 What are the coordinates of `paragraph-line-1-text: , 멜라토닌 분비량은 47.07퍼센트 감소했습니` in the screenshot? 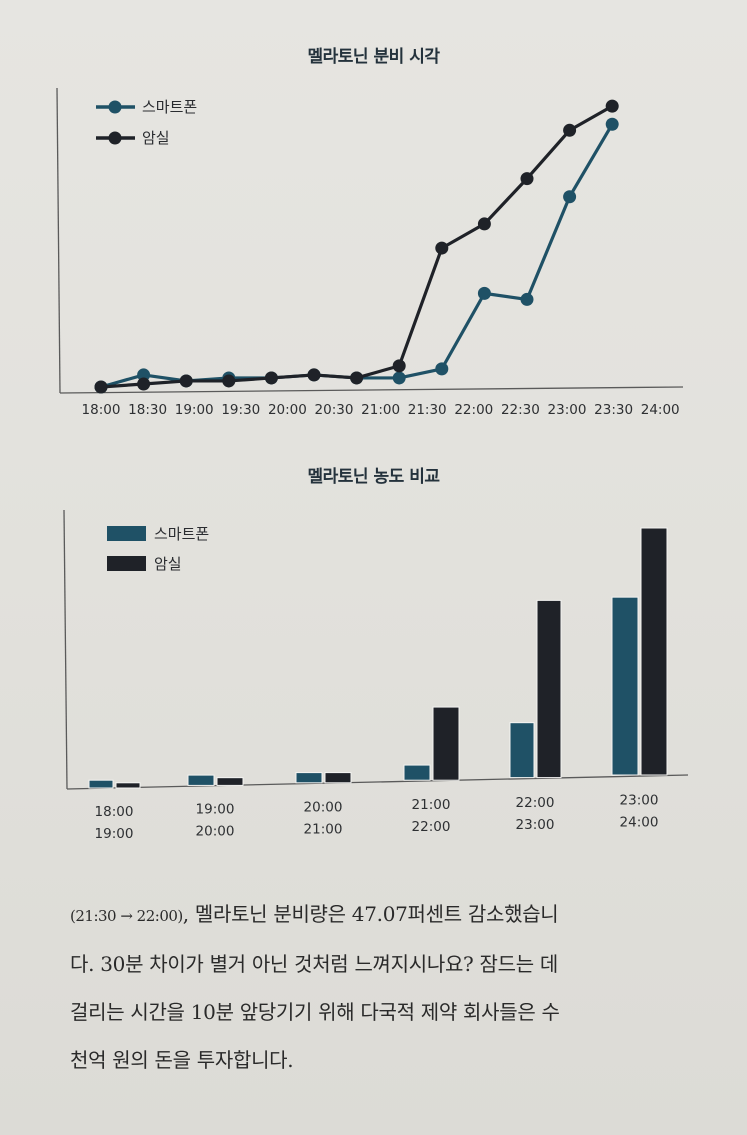 It's located at (370, 914).